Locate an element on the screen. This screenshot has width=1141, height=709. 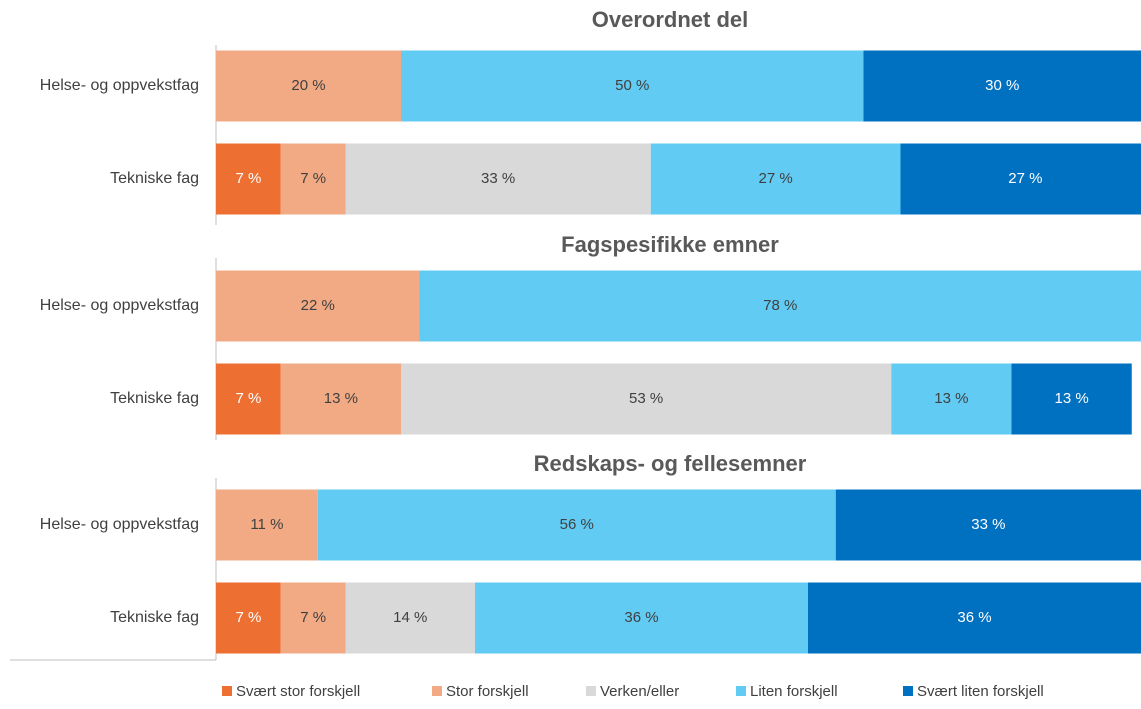
value-label: 53 % is located at coordinates (646, 398).